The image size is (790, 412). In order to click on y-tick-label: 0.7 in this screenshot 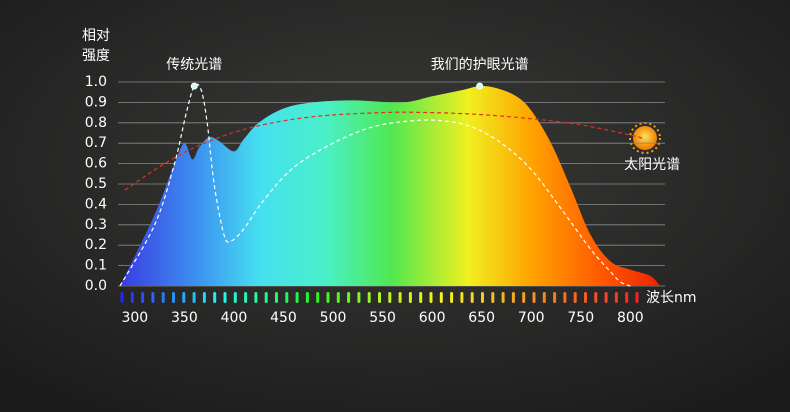, I will do `click(96, 143)`.